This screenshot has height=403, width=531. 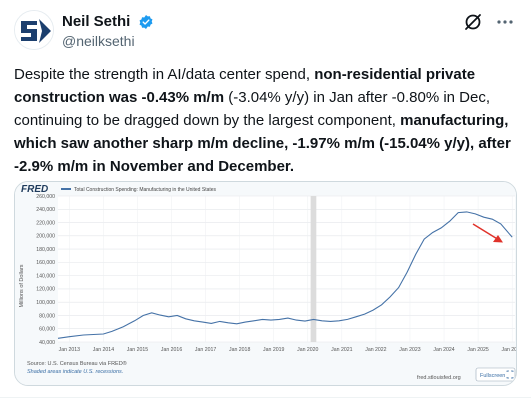 What do you see at coordinates (108, 31) in the screenshot?
I see `author-names: Neil Sethi @neilksethi` at bounding box center [108, 31].